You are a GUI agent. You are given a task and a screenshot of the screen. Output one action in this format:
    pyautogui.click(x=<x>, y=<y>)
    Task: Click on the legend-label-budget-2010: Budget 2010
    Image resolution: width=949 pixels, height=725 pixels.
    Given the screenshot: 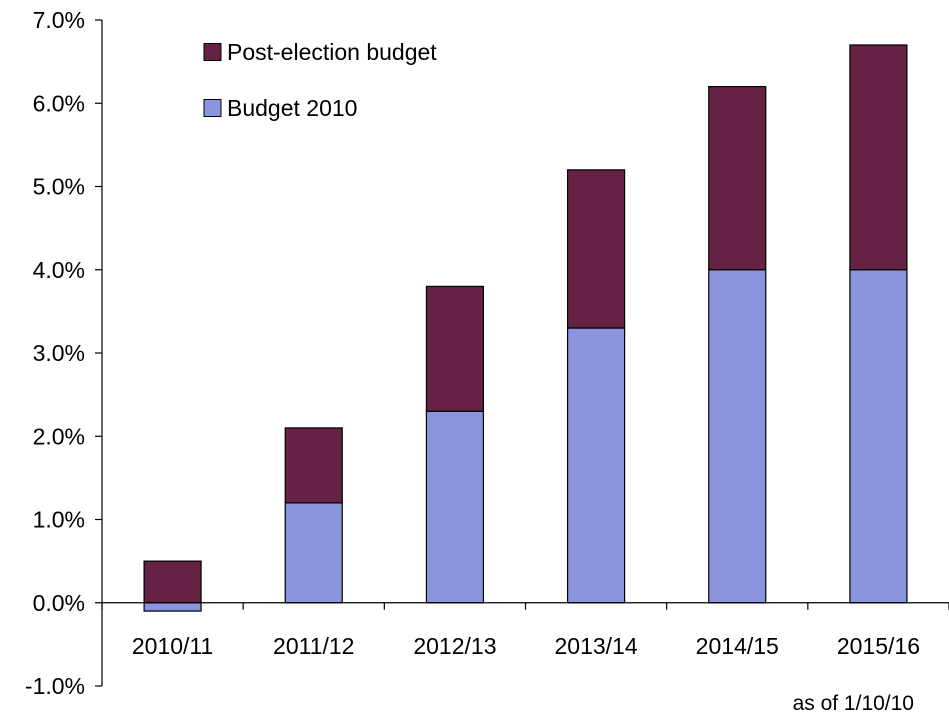 What is the action you would take?
    pyautogui.click(x=292, y=108)
    